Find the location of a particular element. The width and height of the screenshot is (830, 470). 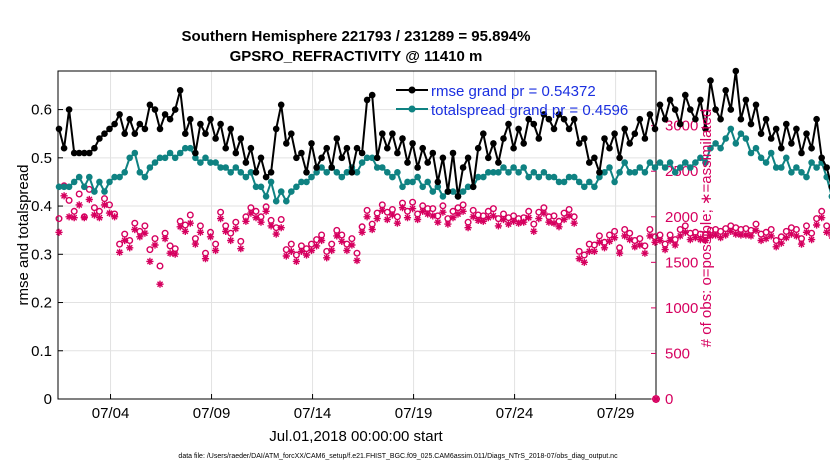

x-tick-label: 07/09 is located at coordinates (212, 413).